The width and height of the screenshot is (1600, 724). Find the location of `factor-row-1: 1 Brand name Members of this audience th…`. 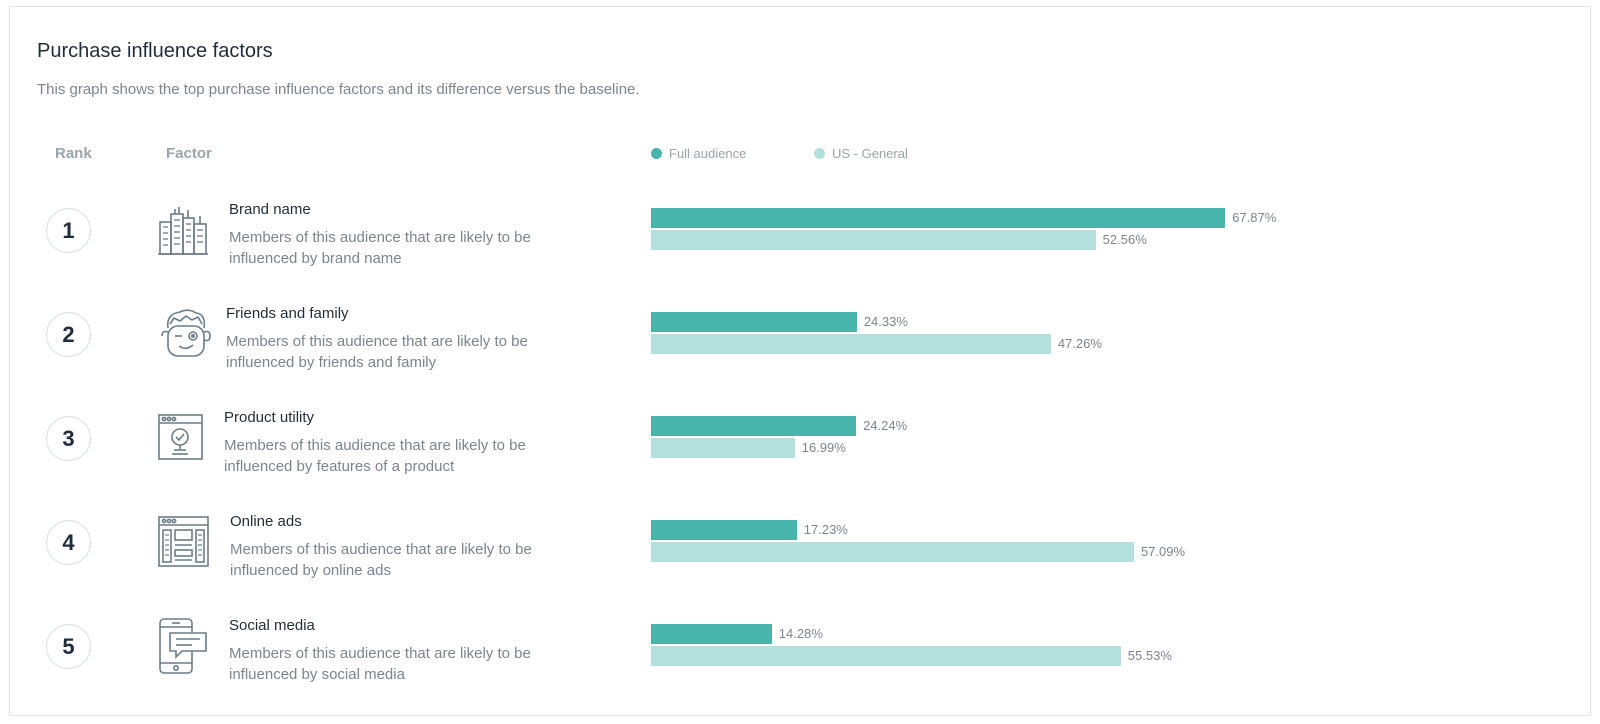

factor-row-1: 1 Brand name Members of this audience th… is located at coordinates (790, 232).